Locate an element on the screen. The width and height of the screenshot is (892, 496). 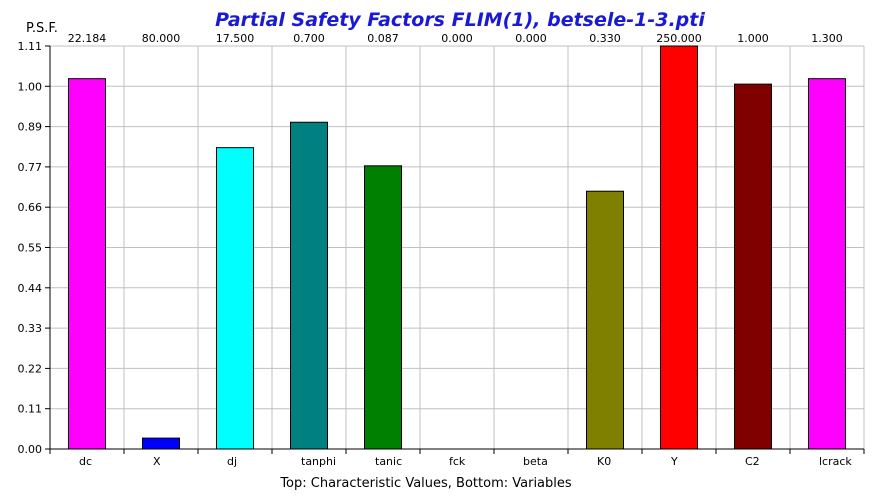
bar-tanic is located at coordinates (383, 307).